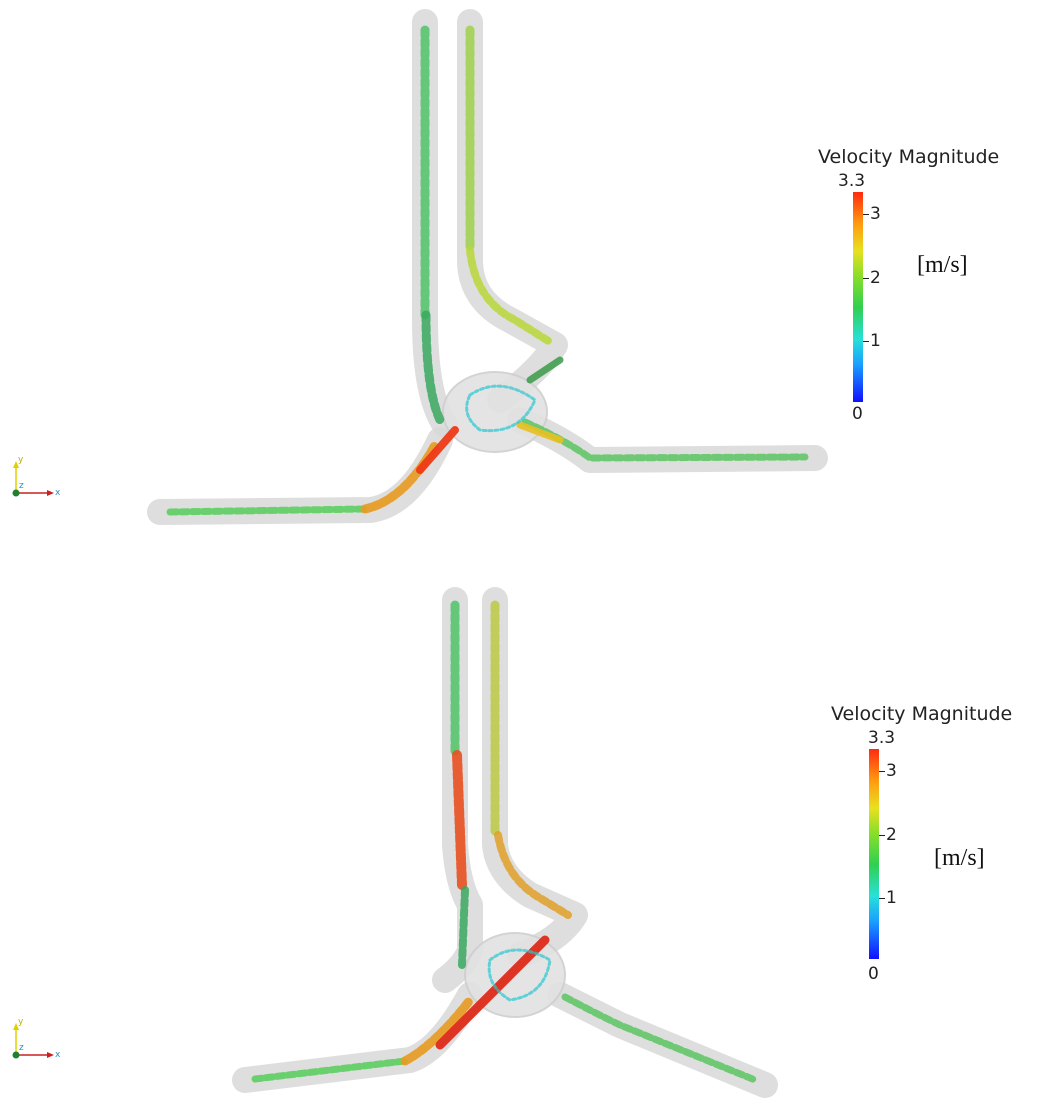 The image size is (1058, 1110). What do you see at coordinates (36, 476) in the screenshot?
I see `orientation-axes-top: y z x` at bounding box center [36, 476].